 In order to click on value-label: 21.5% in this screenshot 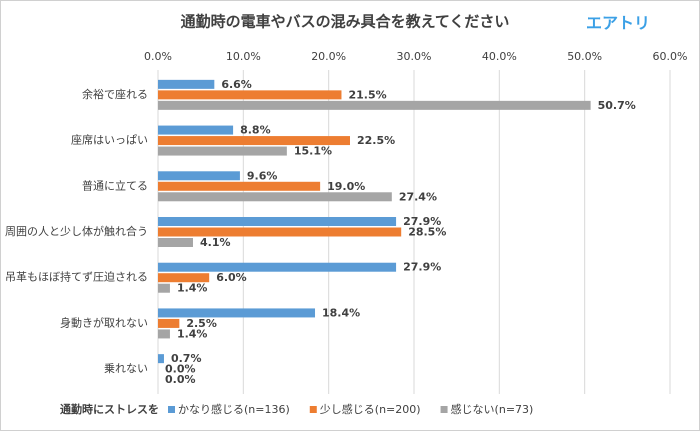, I will do `click(367, 94)`.